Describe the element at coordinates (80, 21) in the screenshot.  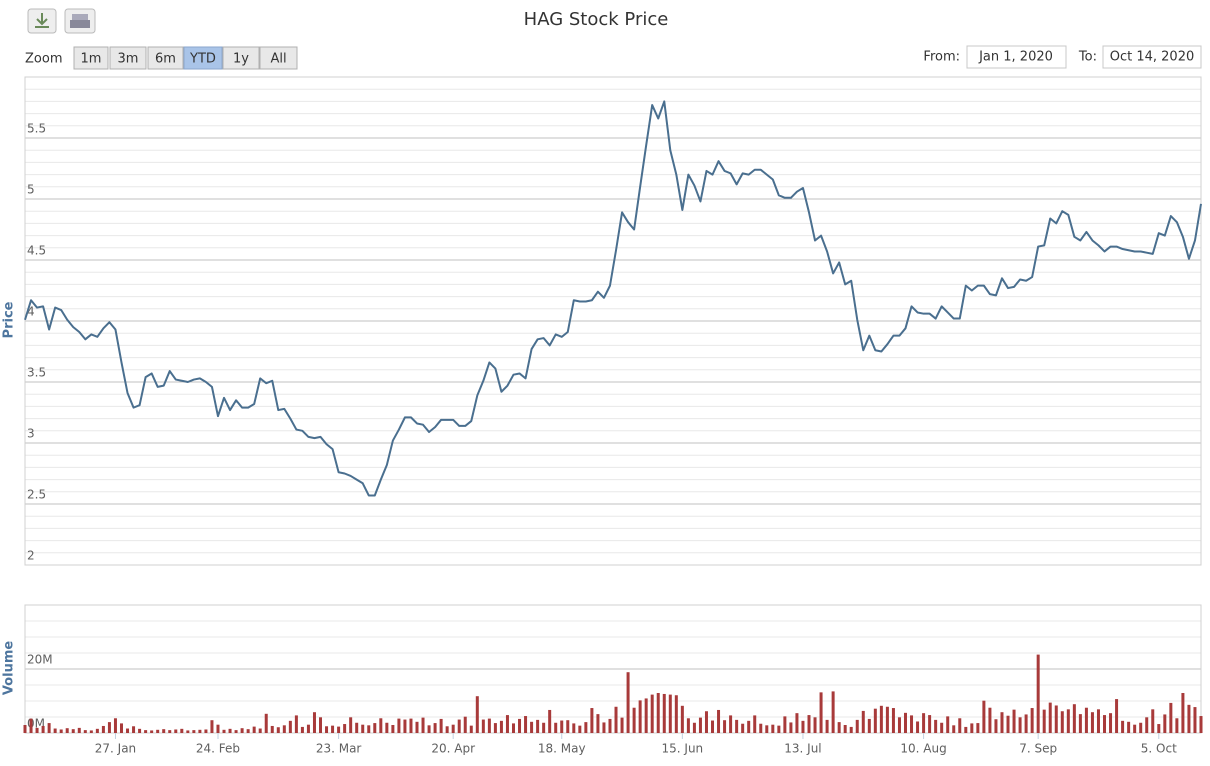
I see `print-button` at that location.